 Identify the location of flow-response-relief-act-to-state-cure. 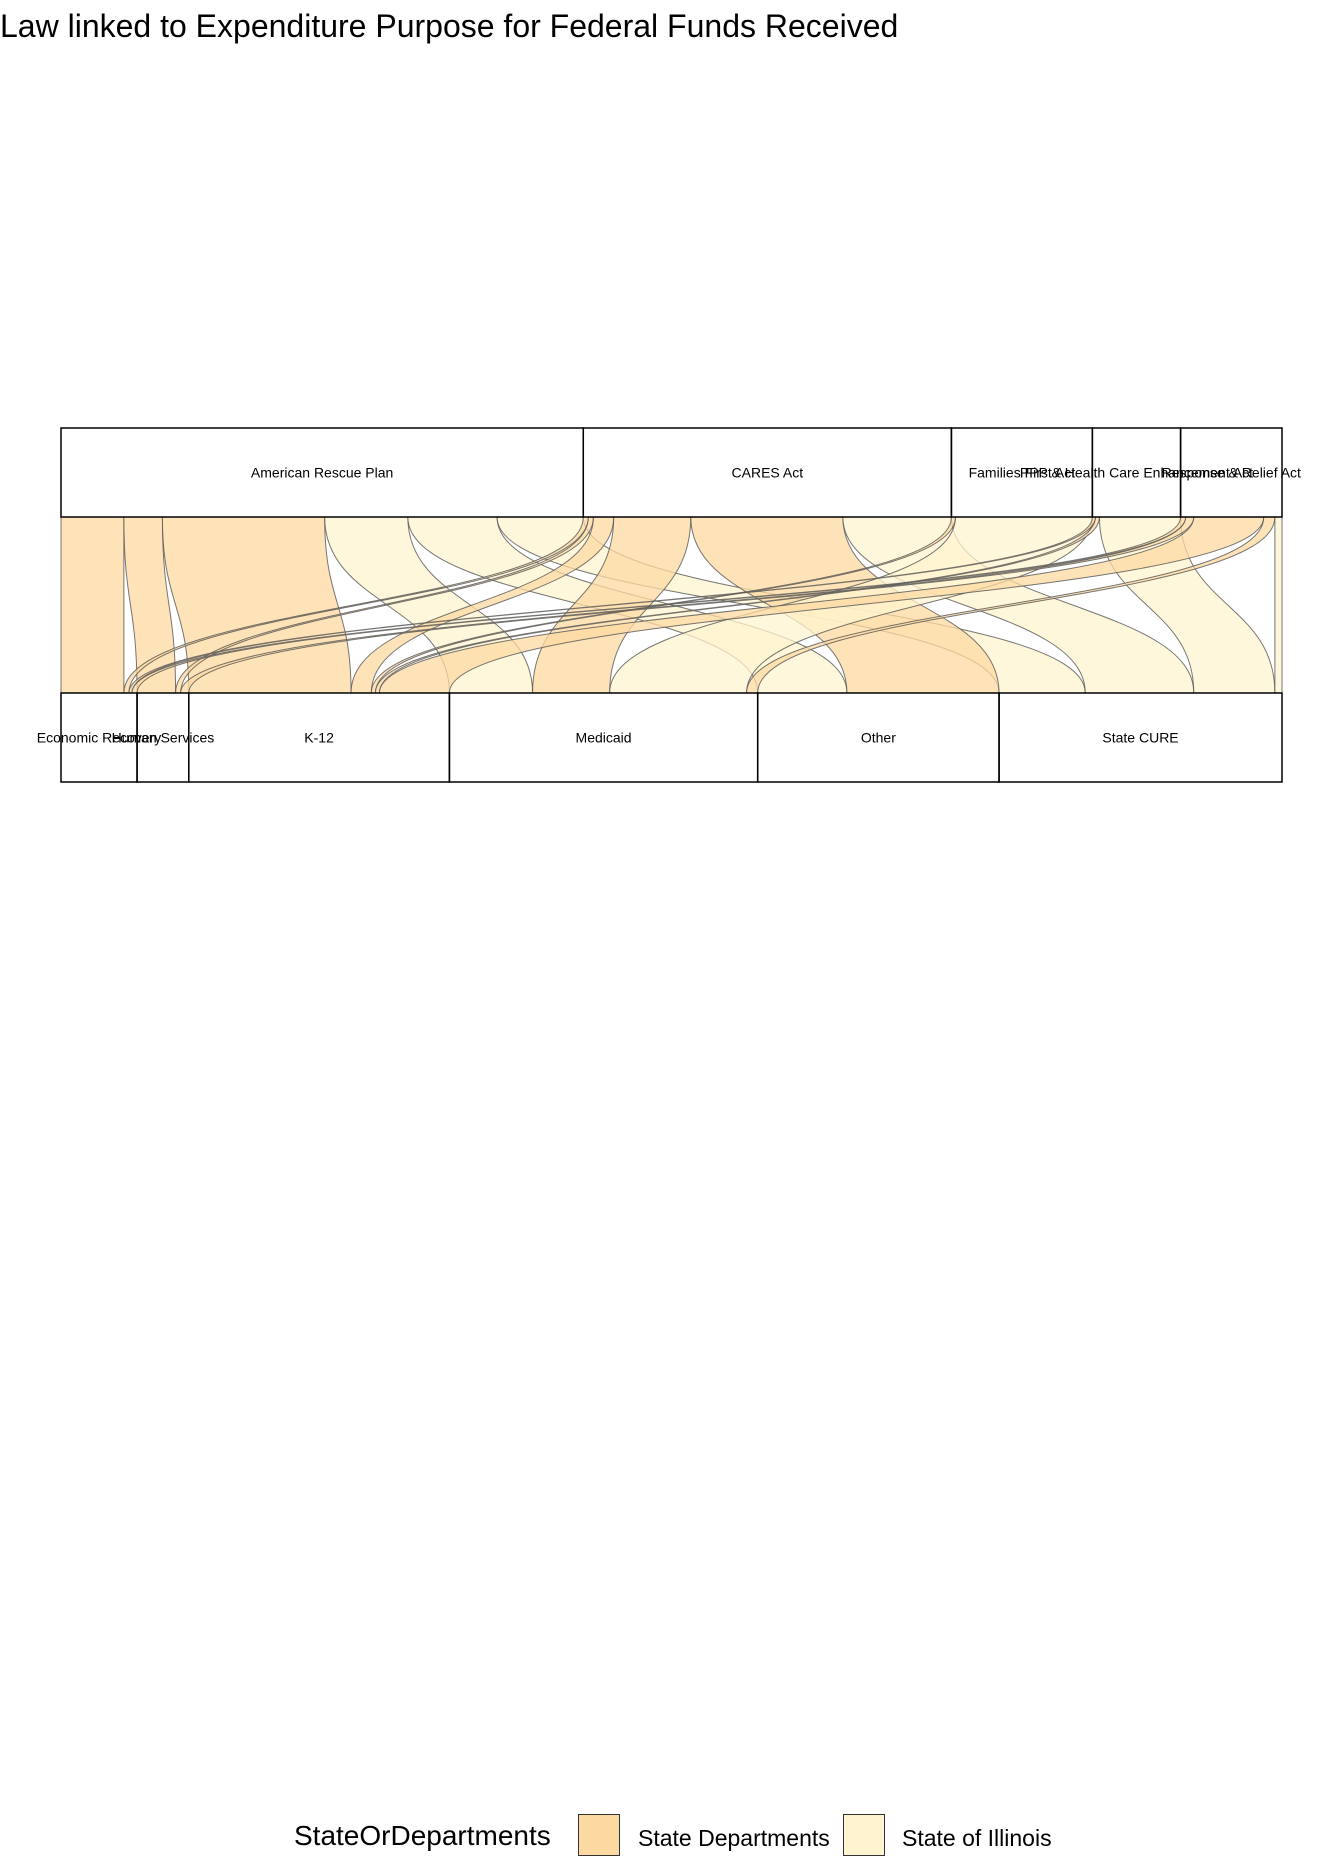
(1278, 605).